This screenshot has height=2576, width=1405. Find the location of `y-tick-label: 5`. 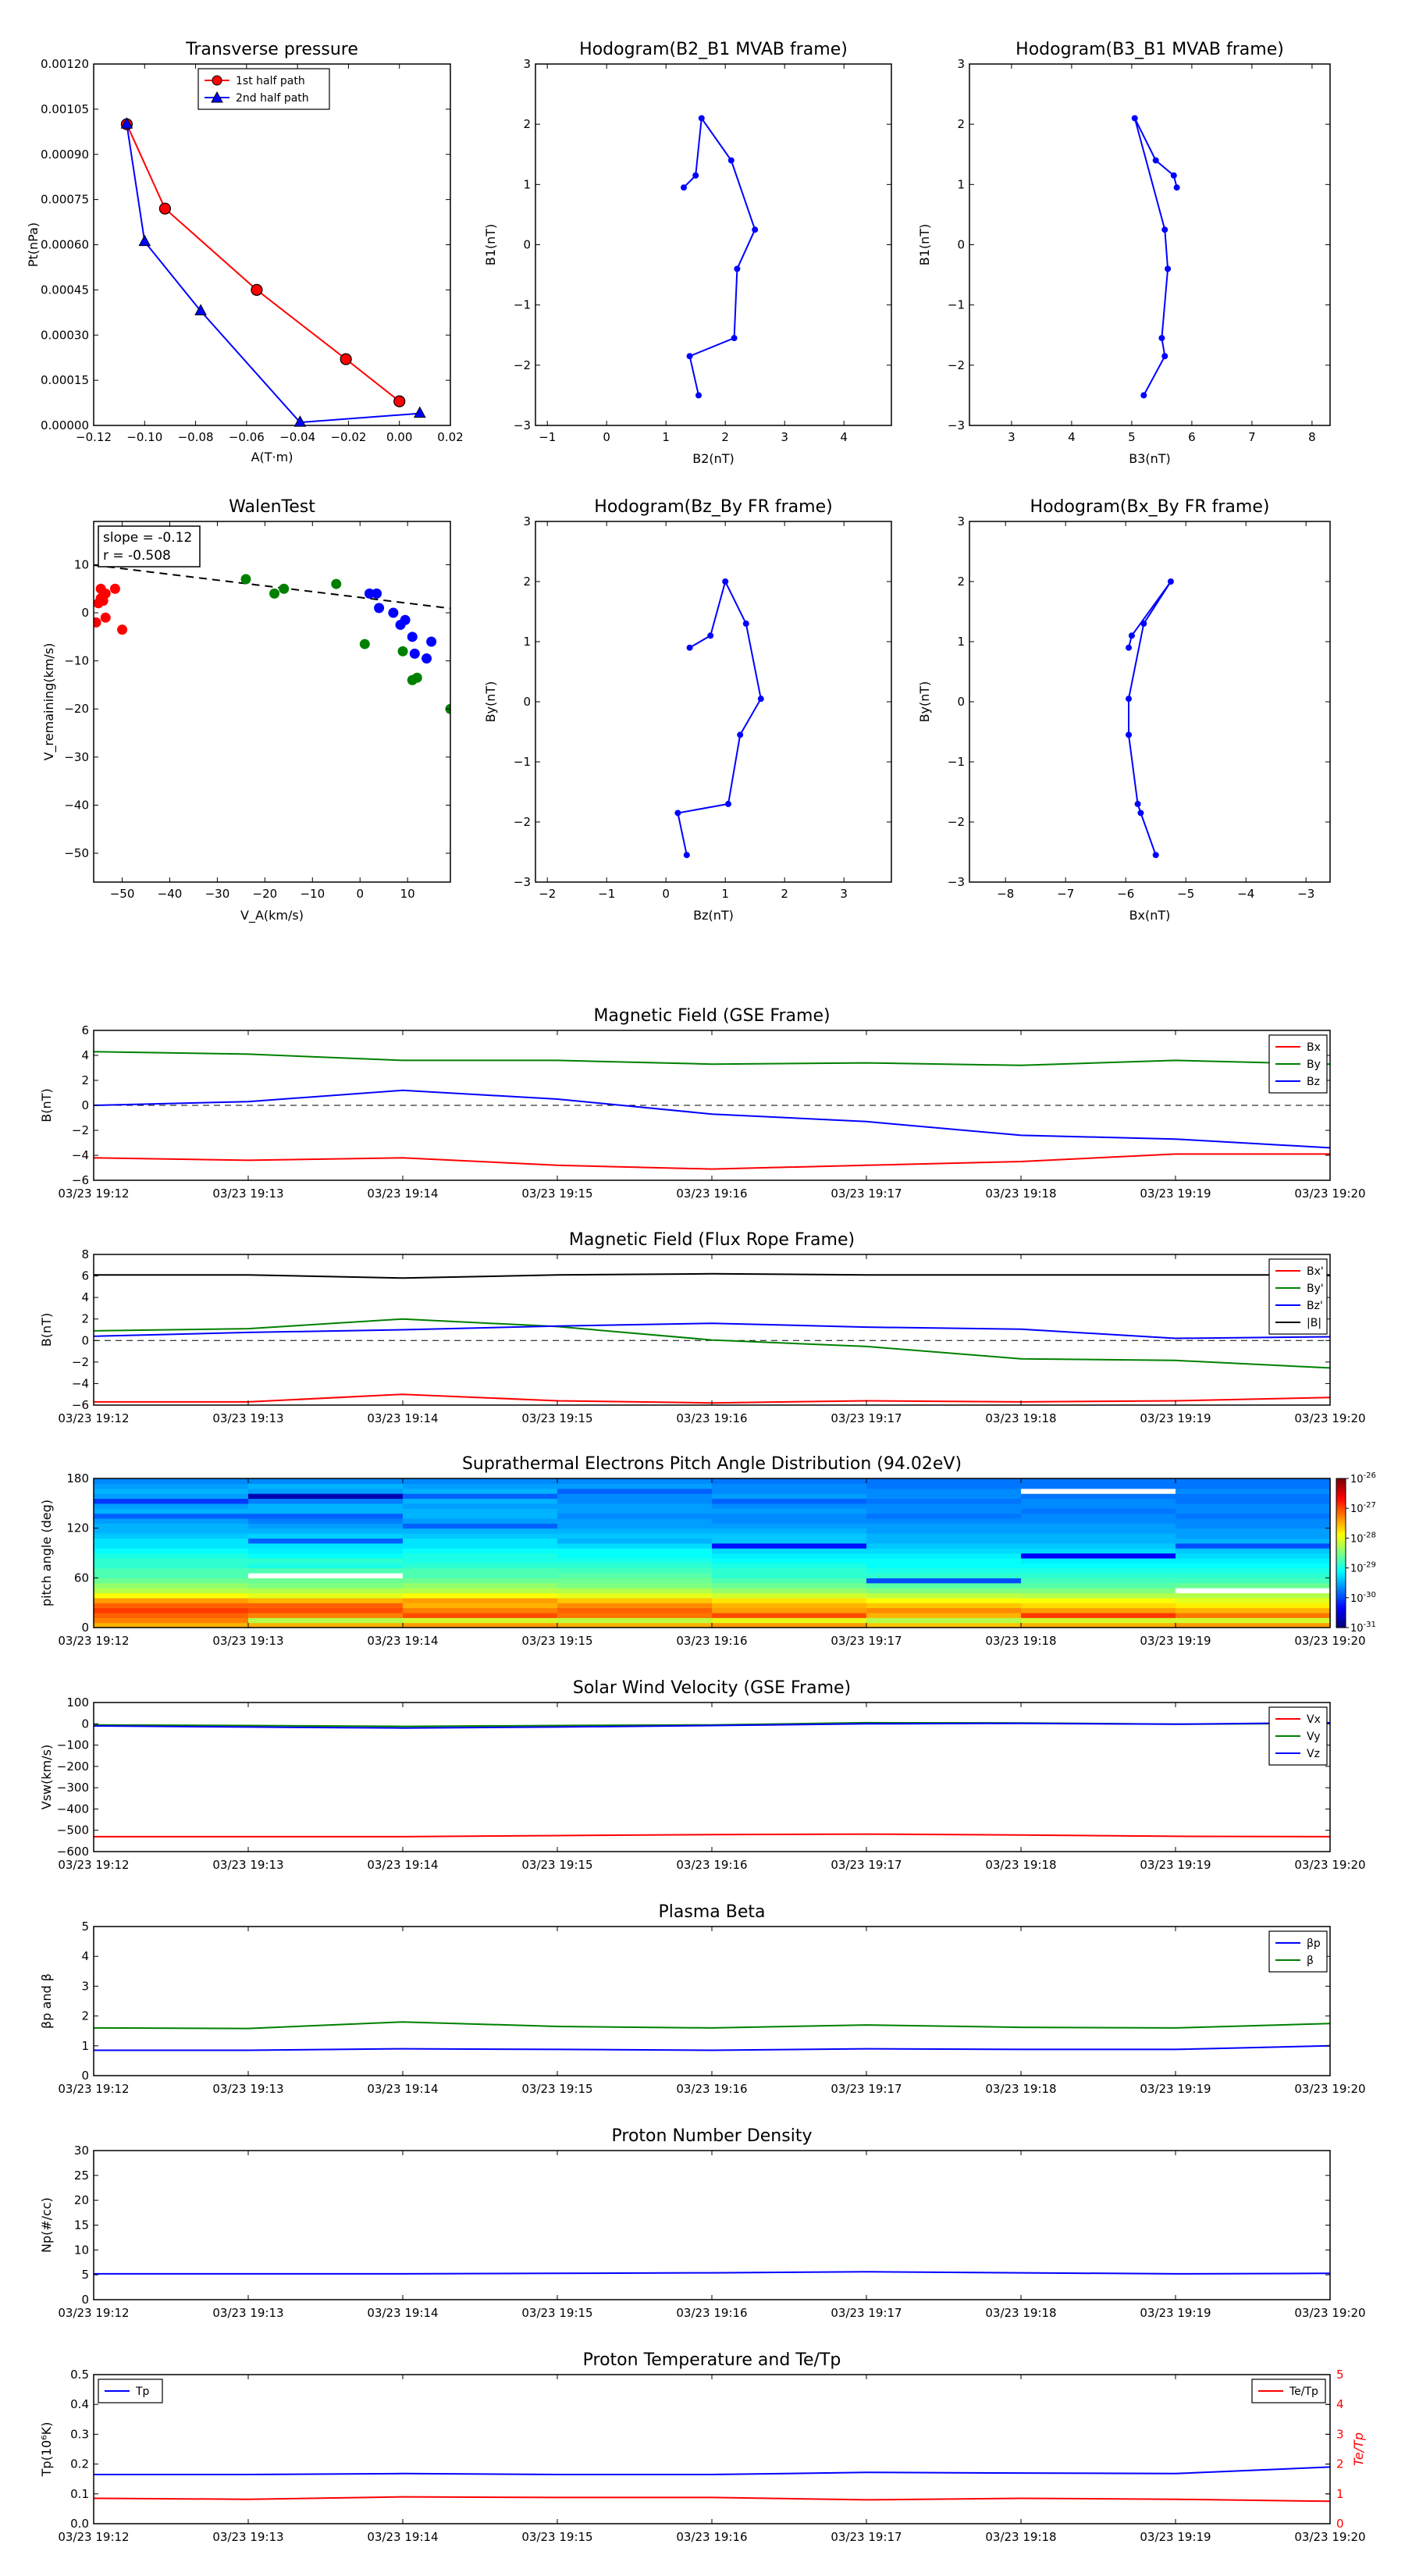

y-tick-label: 5 is located at coordinates (85, 1927).